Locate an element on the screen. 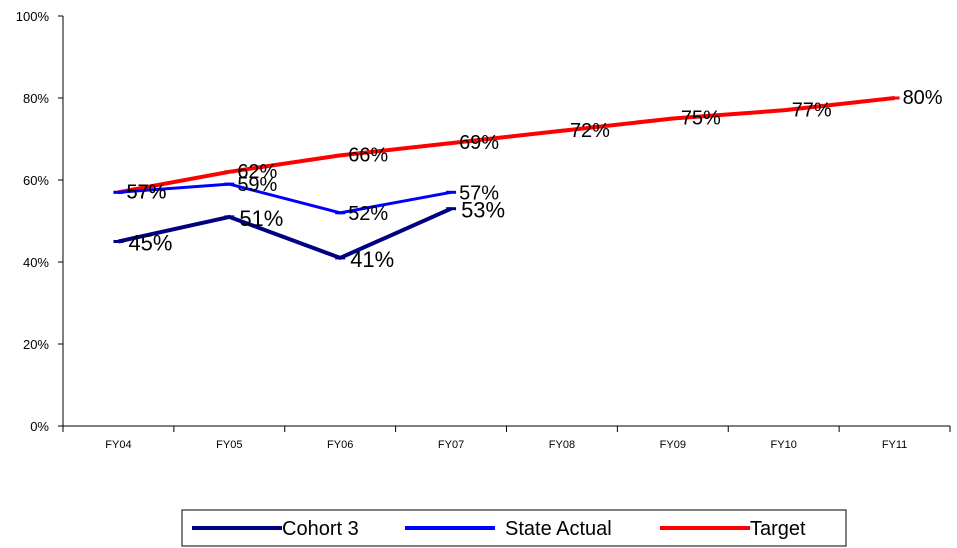 This screenshot has width=957, height=548. data-label: 72% is located at coordinates (590, 131).